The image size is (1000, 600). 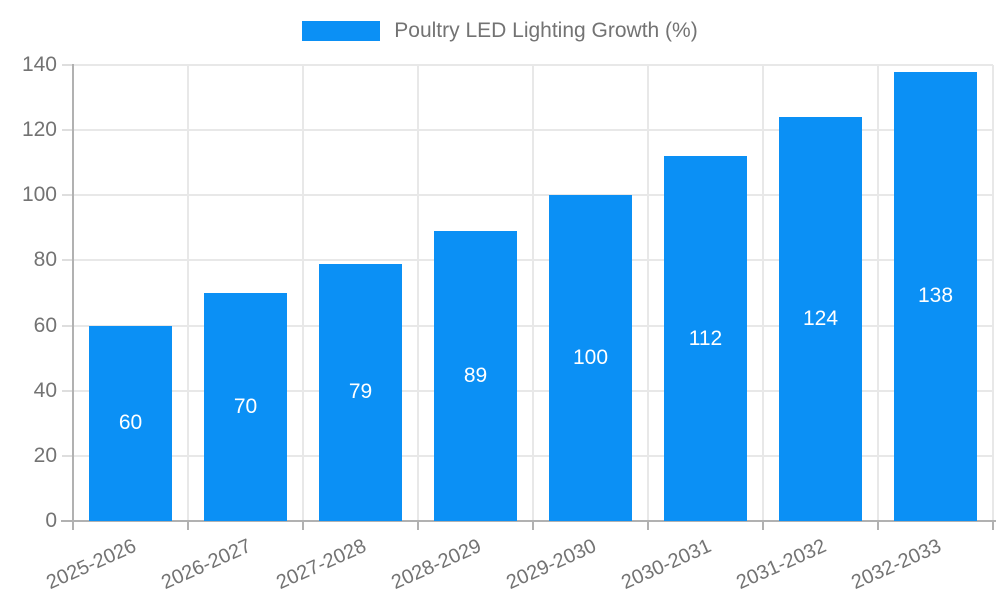 I want to click on bar-value-label: 124, so click(x=820, y=319).